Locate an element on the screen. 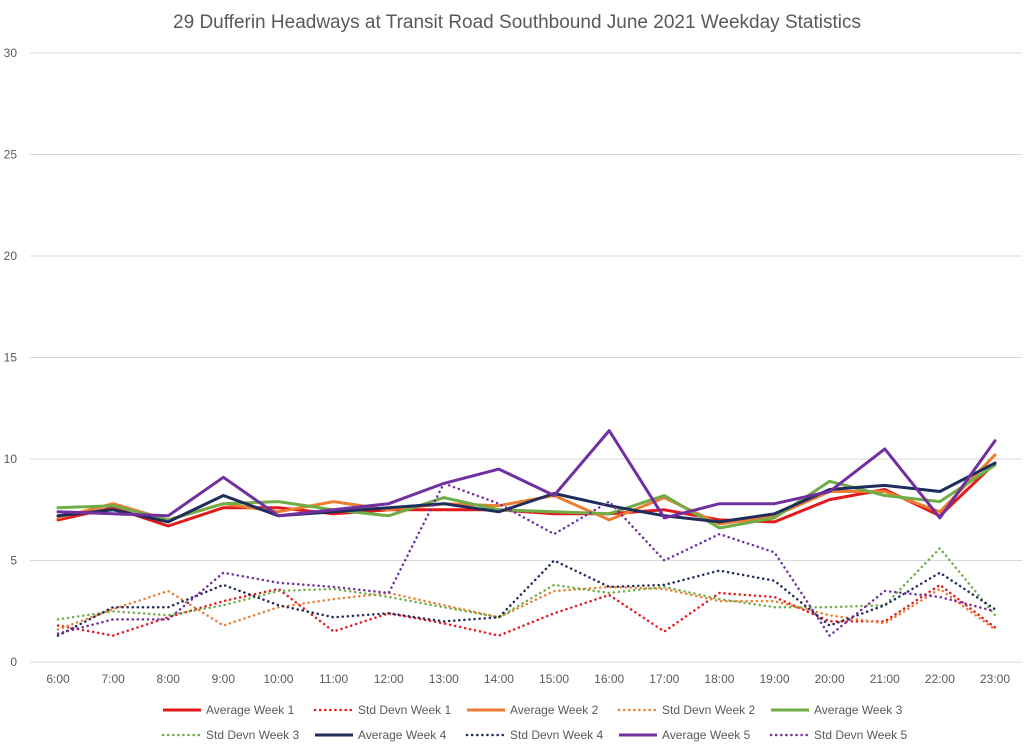 The height and width of the screenshot is (745, 1024). legend-label: Average Week 3 is located at coordinates (858, 710).